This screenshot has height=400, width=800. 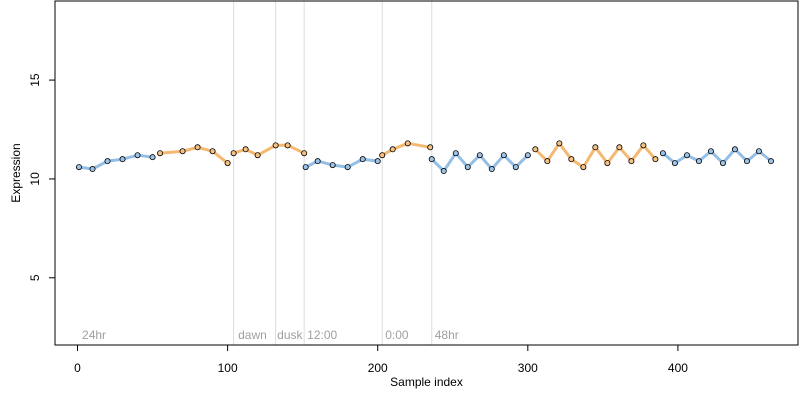 I want to click on data-points, so click(x=425, y=157).